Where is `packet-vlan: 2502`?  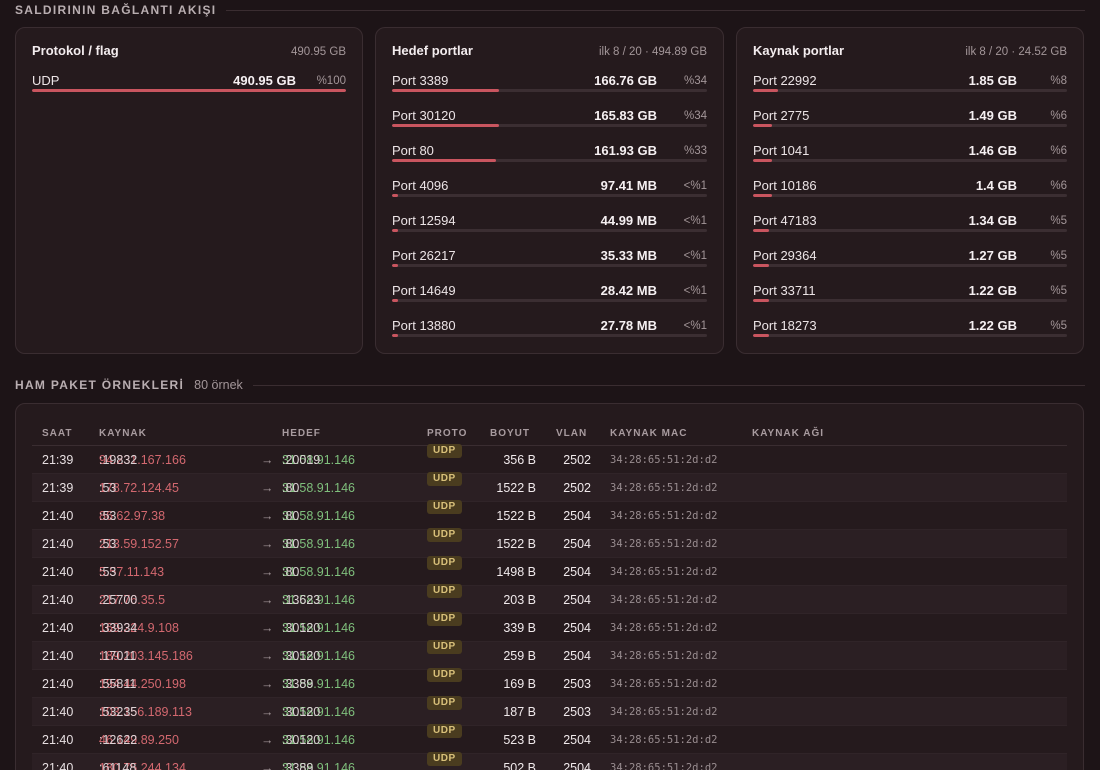 packet-vlan: 2502 is located at coordinates (577, 460).